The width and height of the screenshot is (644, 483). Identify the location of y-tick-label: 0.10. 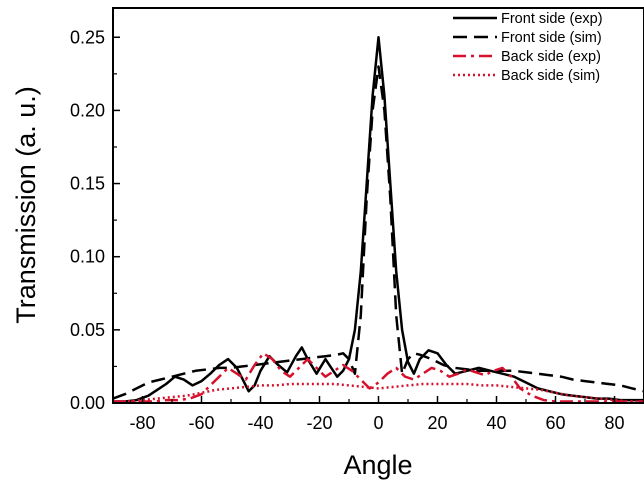
(87, 257).